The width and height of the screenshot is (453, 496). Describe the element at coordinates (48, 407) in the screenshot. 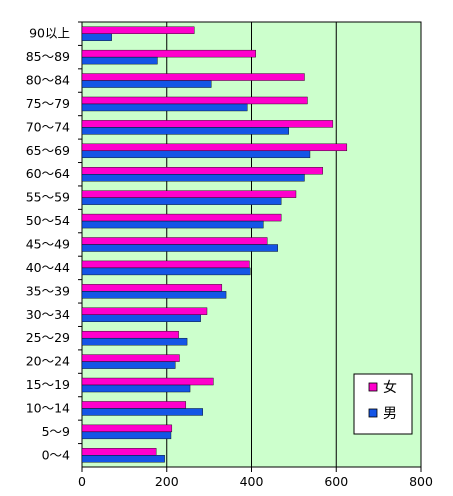

I see `category-label: 10〜14` at that location.